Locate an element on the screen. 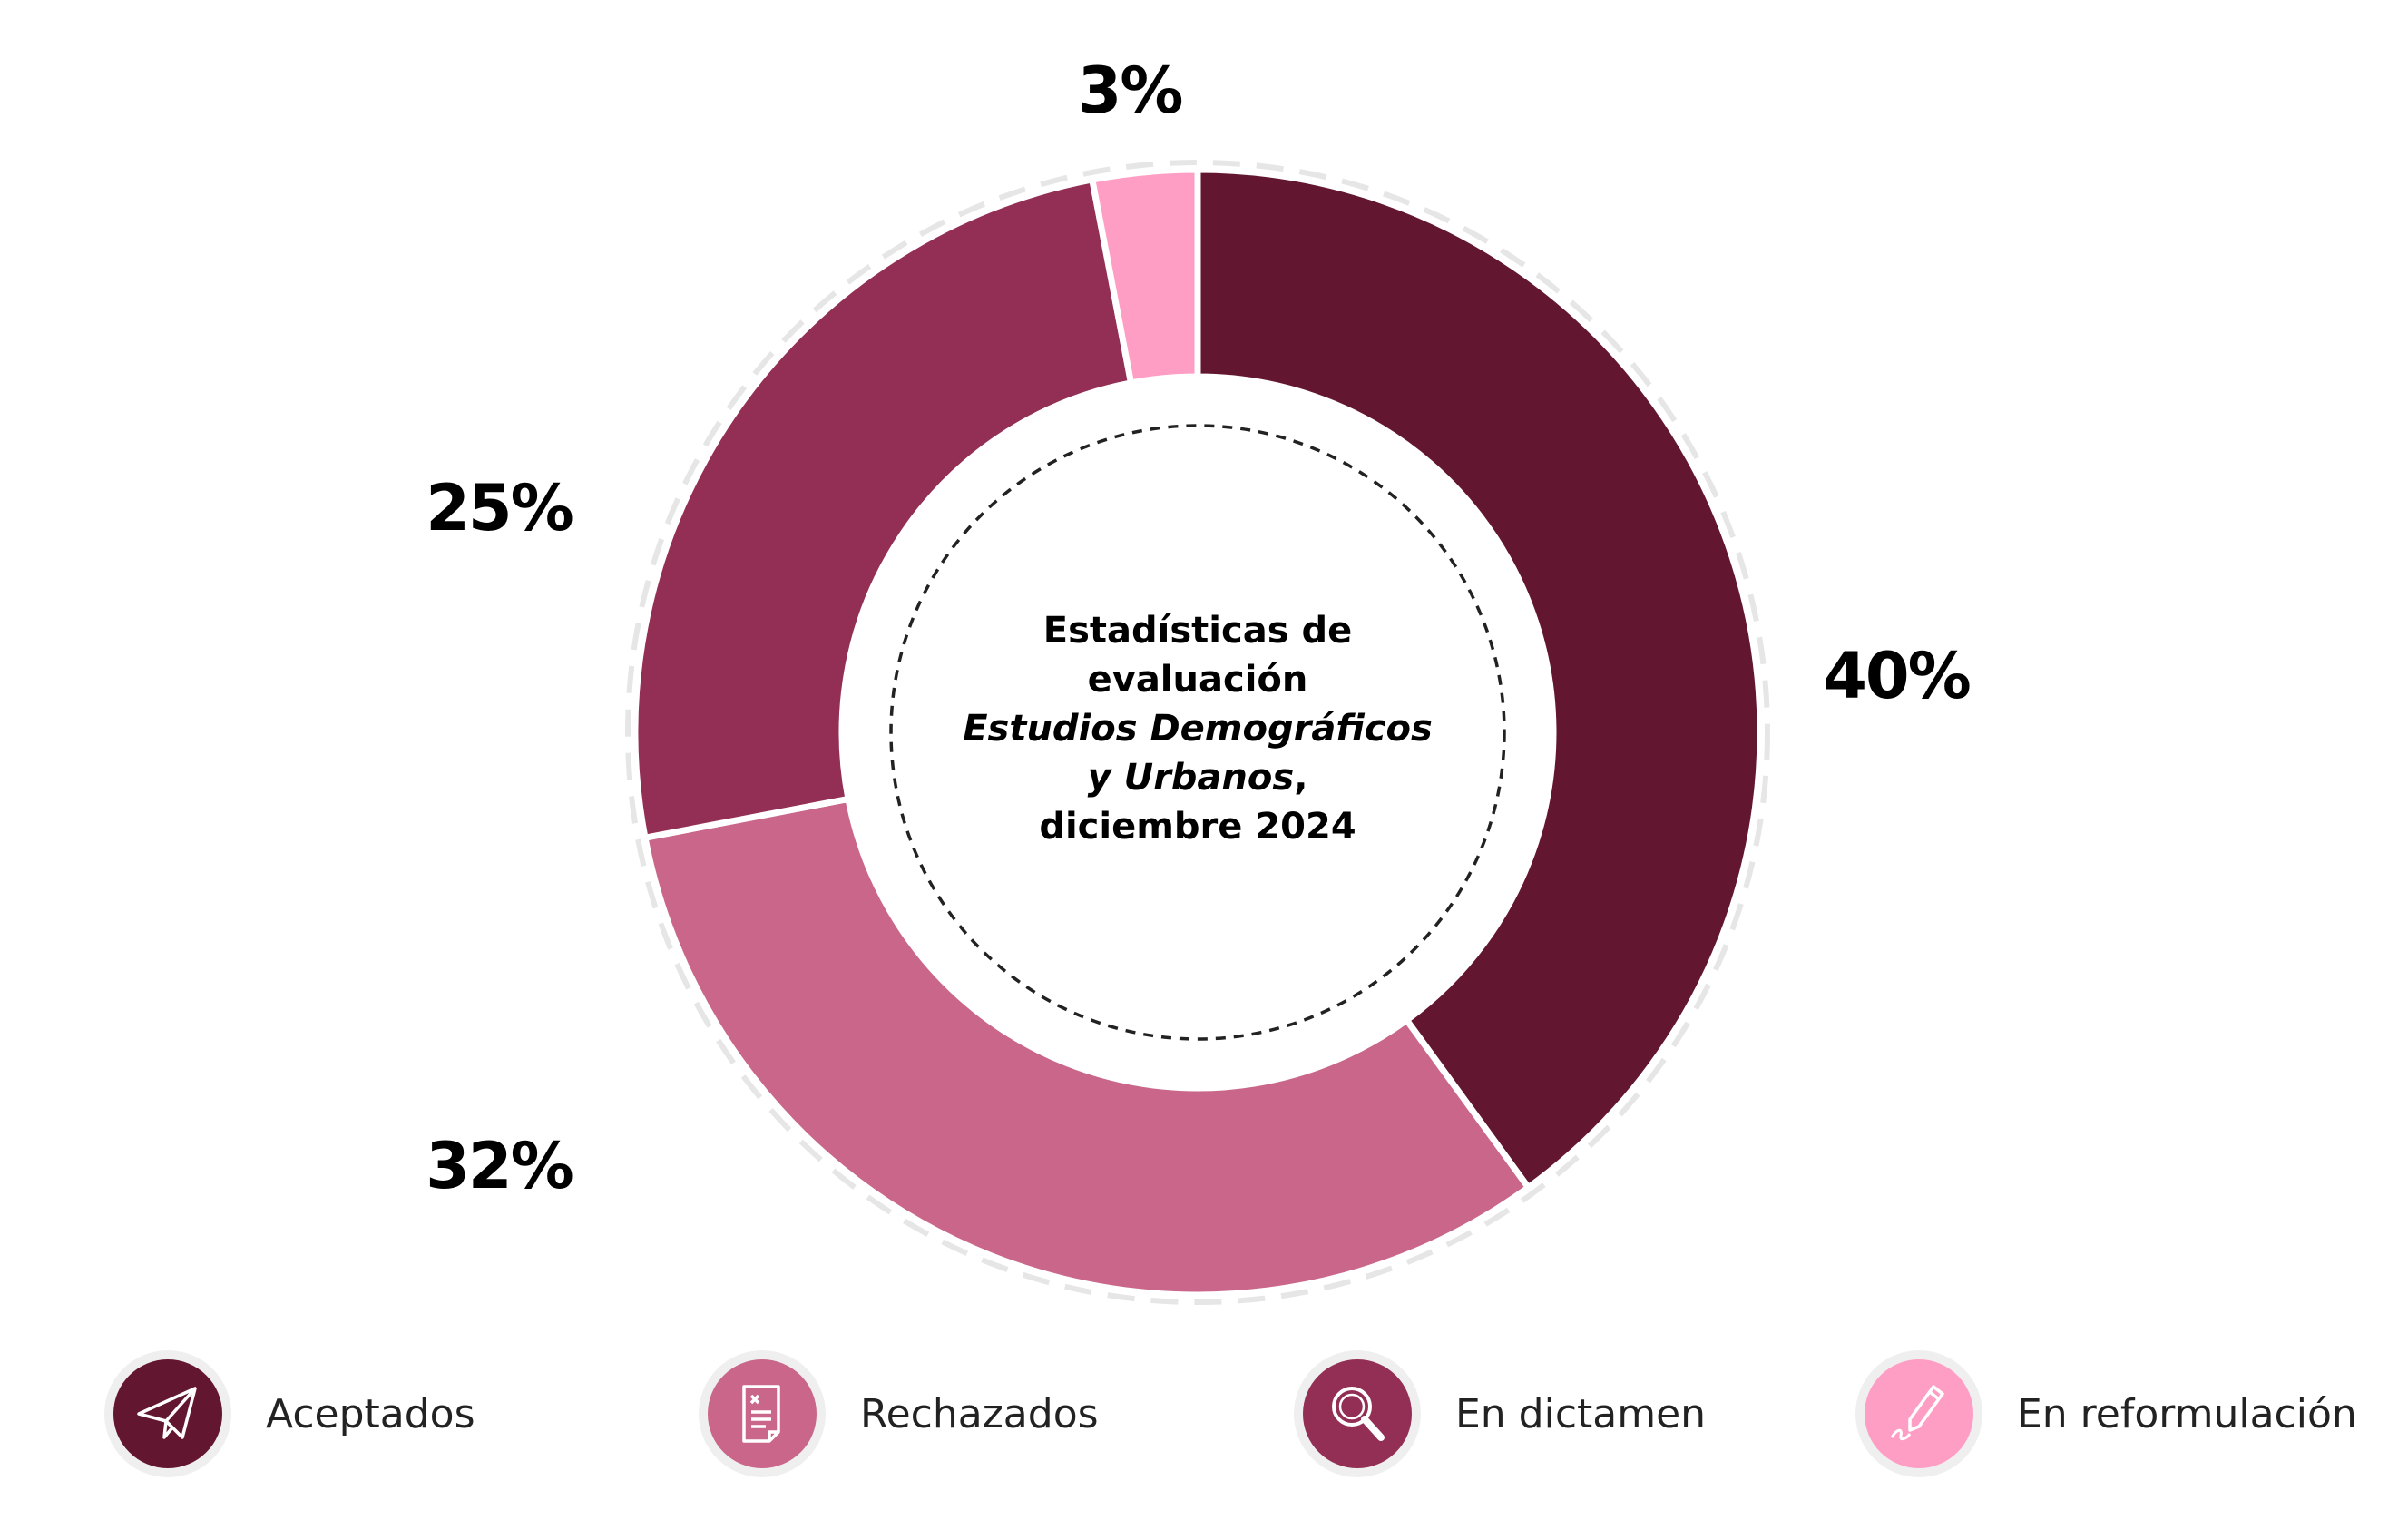  legend-label-en-reformulacion: En reformulación is located at coordinates (2187, 1413).